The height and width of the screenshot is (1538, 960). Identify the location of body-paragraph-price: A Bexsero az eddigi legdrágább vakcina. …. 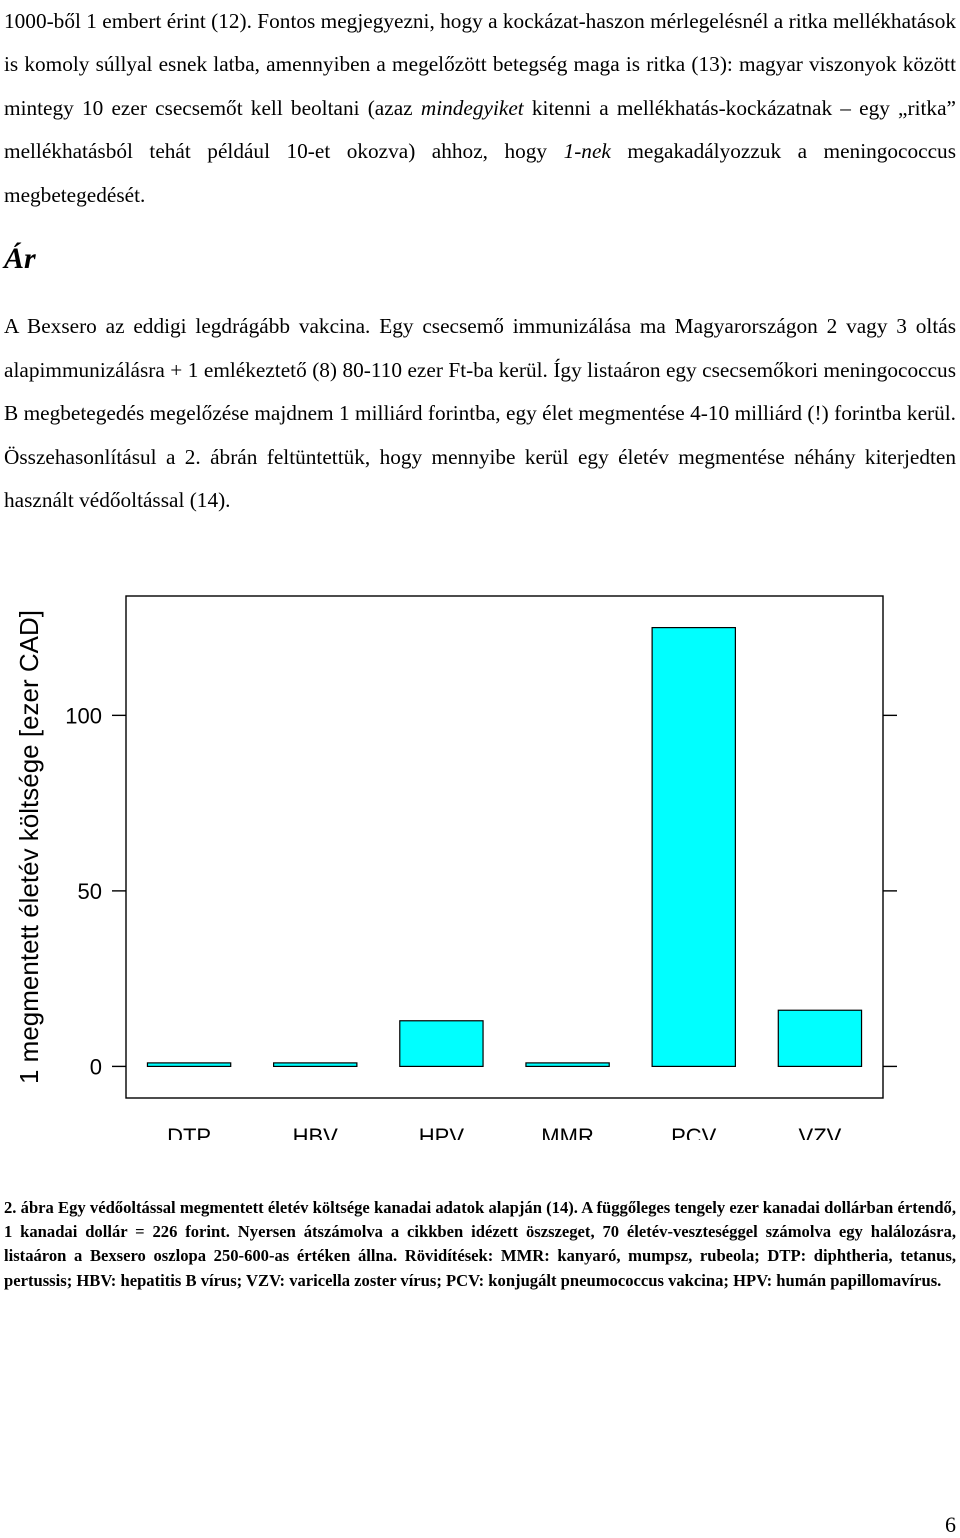
(480, 413).